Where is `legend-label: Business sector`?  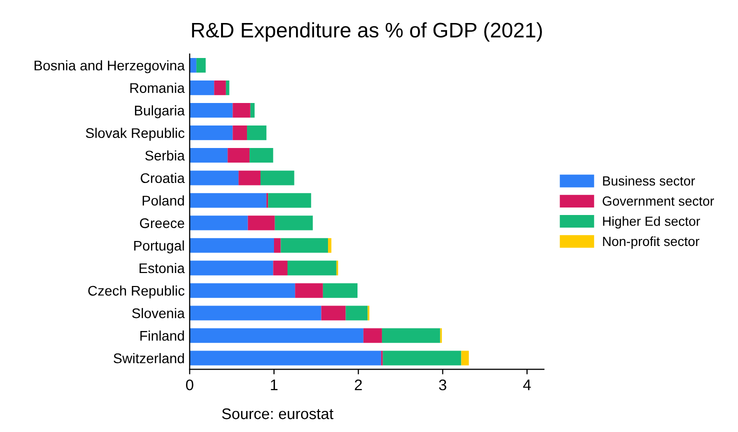 legend-label: Business sector is located at coordinates (649, 181).